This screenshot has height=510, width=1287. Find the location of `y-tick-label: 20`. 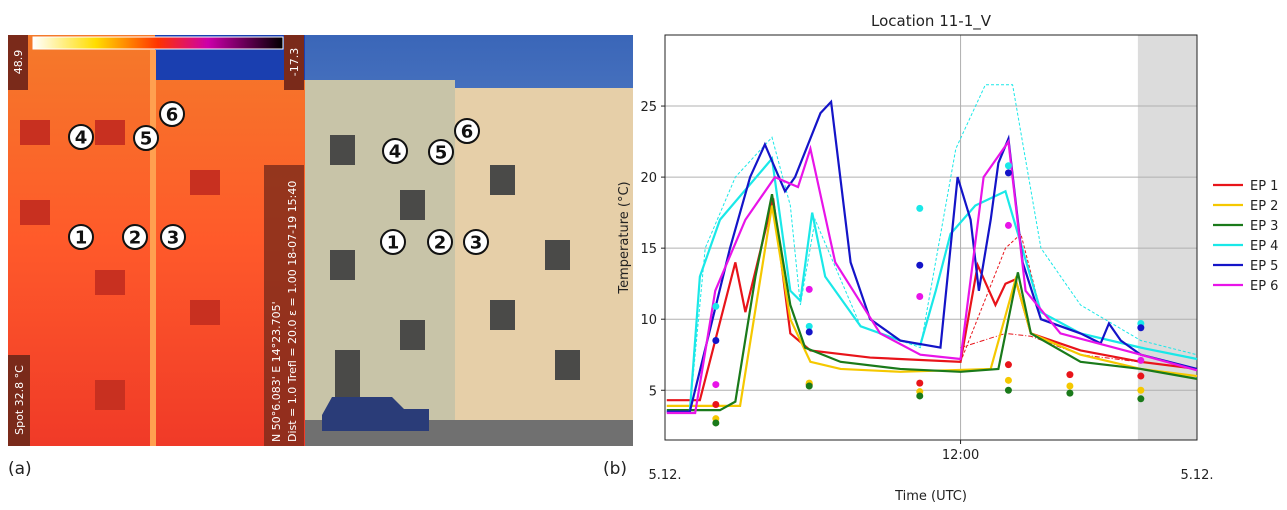

y-tick-label: 20 is located at coordinates (648, 178).